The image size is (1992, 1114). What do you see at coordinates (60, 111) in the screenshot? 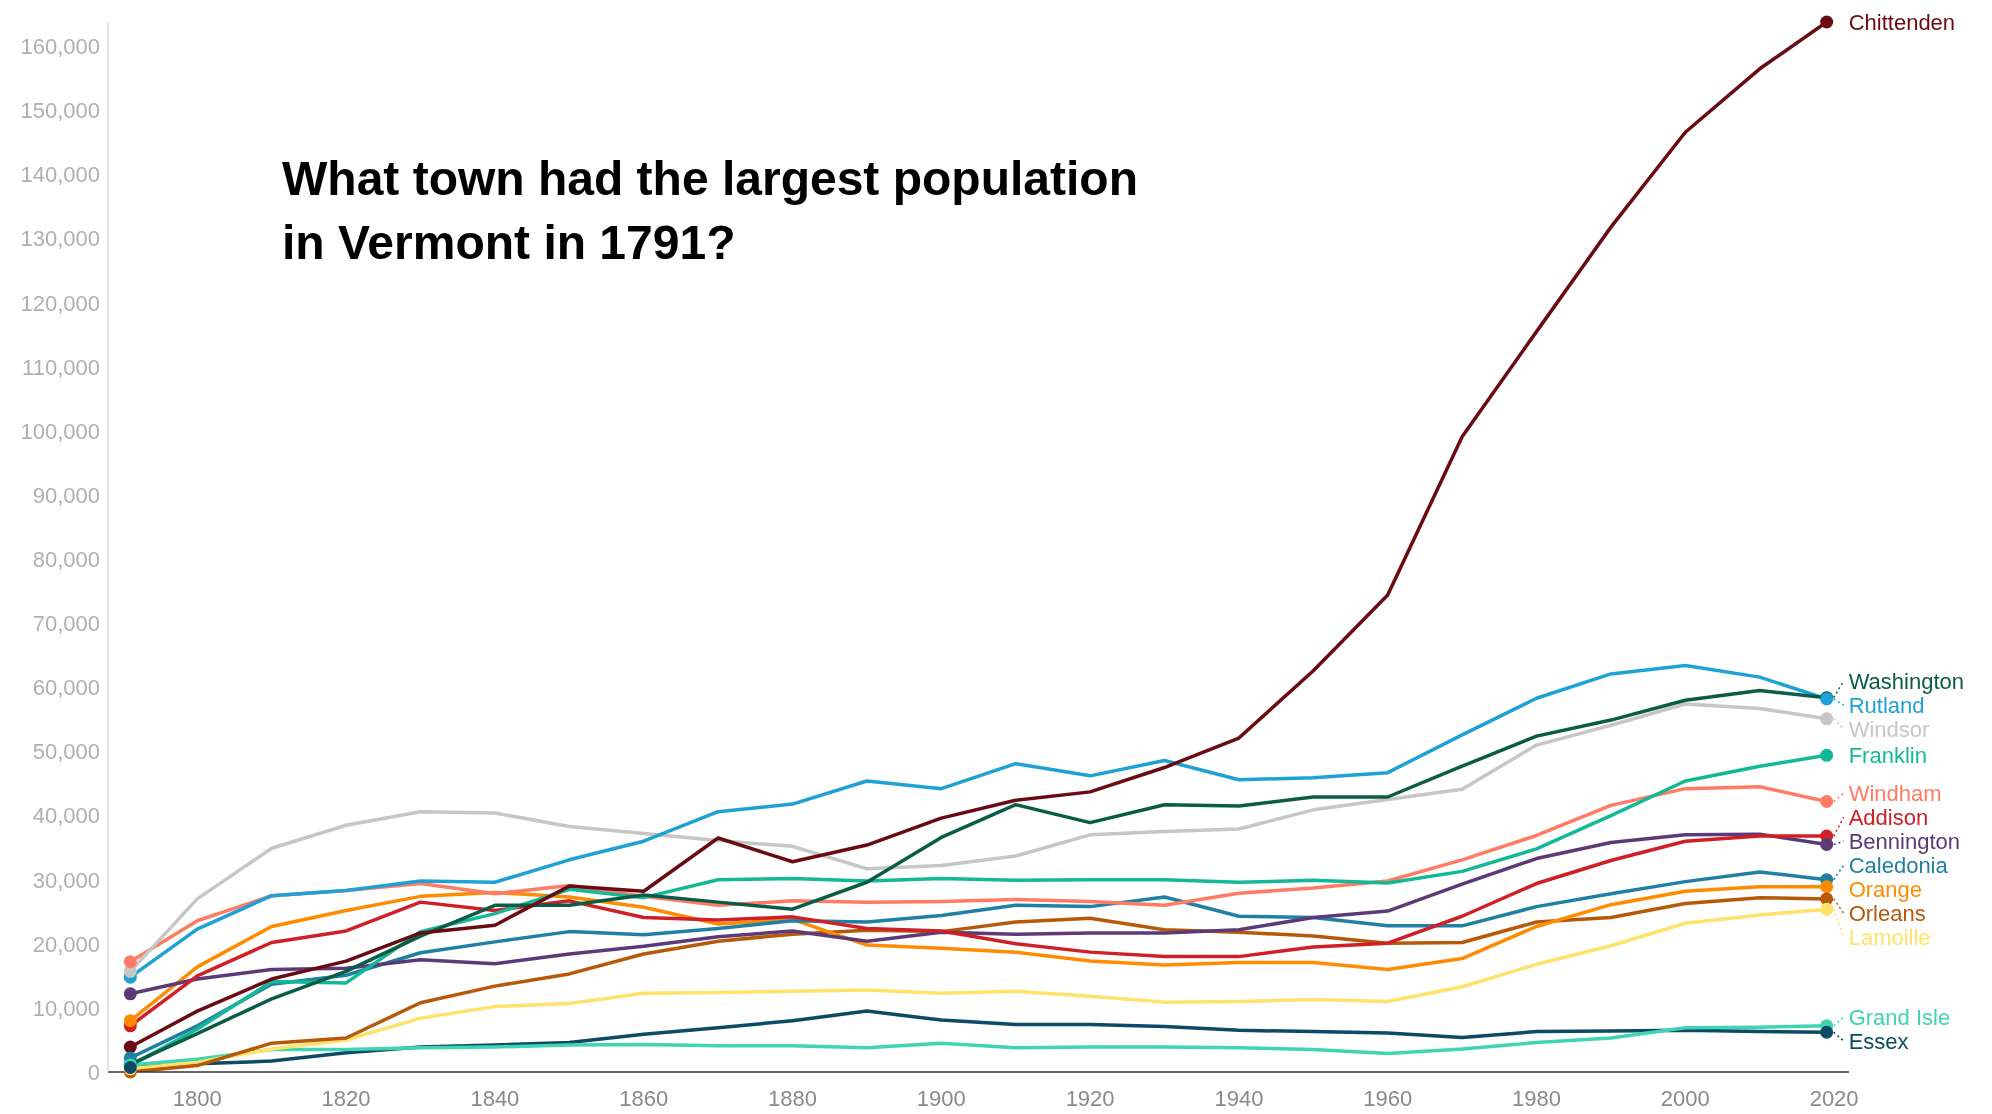
I see `y-tick-label: 150,000` at bounding box center [60, 111].